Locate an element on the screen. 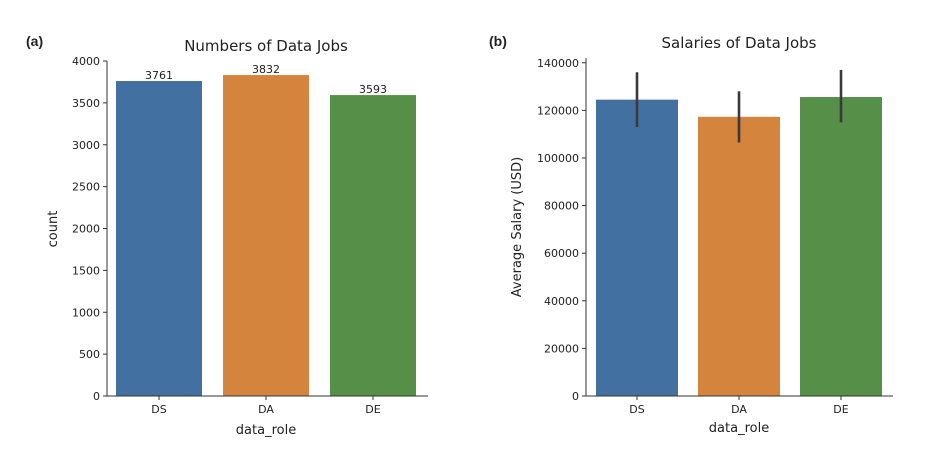  bar-de-b is located at coordinates (841, 246).